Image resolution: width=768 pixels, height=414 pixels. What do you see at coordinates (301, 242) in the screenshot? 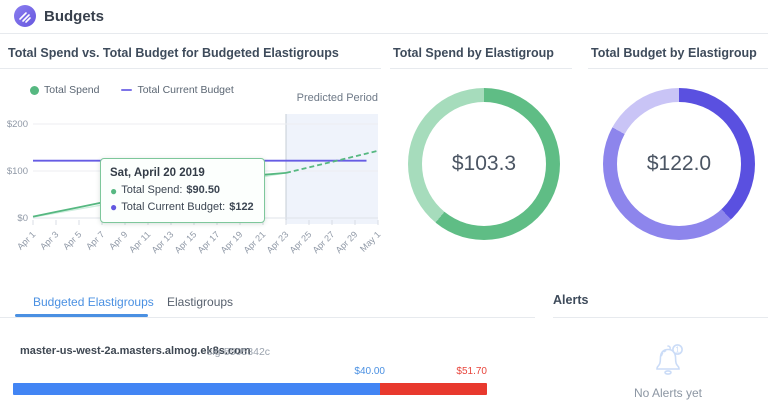
I see `x-tick-label: Apr 25` at bounding box center [301, 242].